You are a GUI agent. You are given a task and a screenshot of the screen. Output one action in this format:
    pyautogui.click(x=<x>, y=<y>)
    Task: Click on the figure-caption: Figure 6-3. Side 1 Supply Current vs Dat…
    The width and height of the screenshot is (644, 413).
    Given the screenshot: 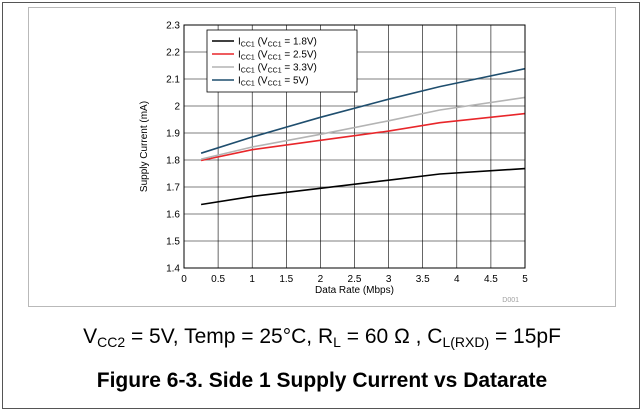 What is the action you would take?
    pyautogui.click(x=322, y=380)
    